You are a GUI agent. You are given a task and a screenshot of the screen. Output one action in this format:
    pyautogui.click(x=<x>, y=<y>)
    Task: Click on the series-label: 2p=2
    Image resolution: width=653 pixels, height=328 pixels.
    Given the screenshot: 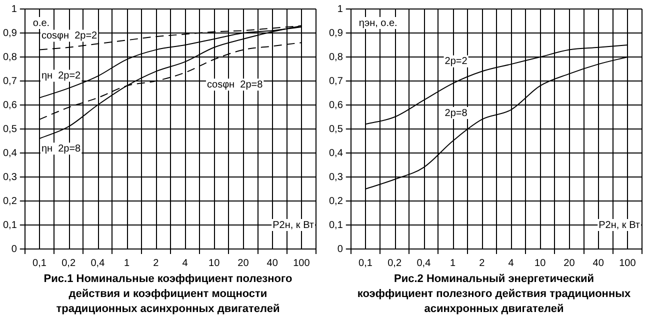 What is the action you would take?
    pyautogui.click(x=456, y=62)
    